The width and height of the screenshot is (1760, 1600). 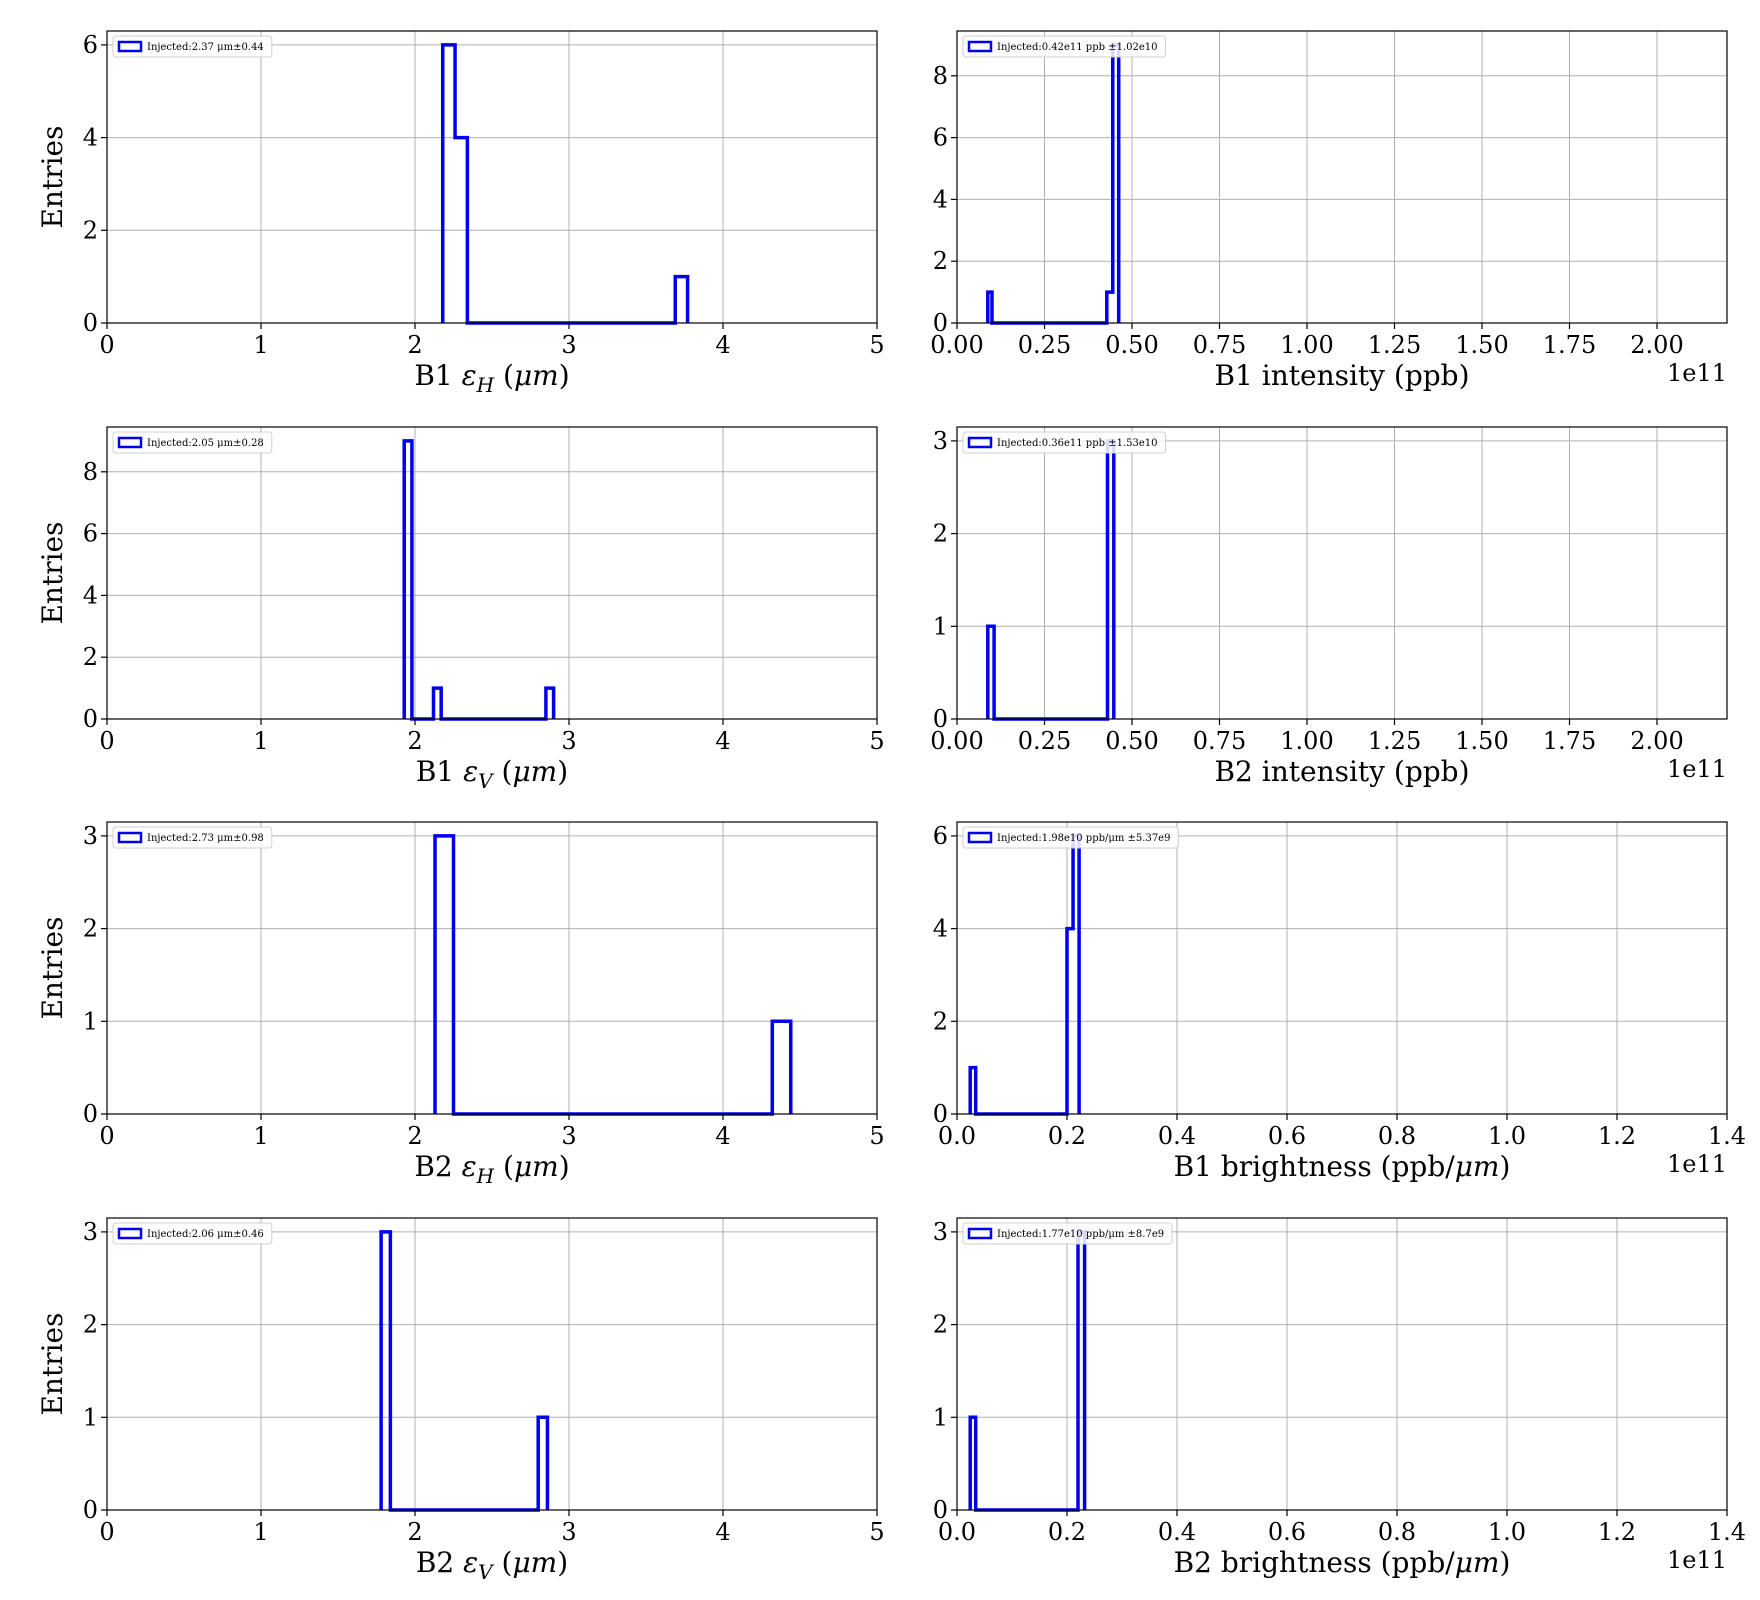 What do you see at coordinates (205, 443) in the screenshot?
I see `legend-label: Injected:2.05 μm±0.28` at bounding box center [205, 443].